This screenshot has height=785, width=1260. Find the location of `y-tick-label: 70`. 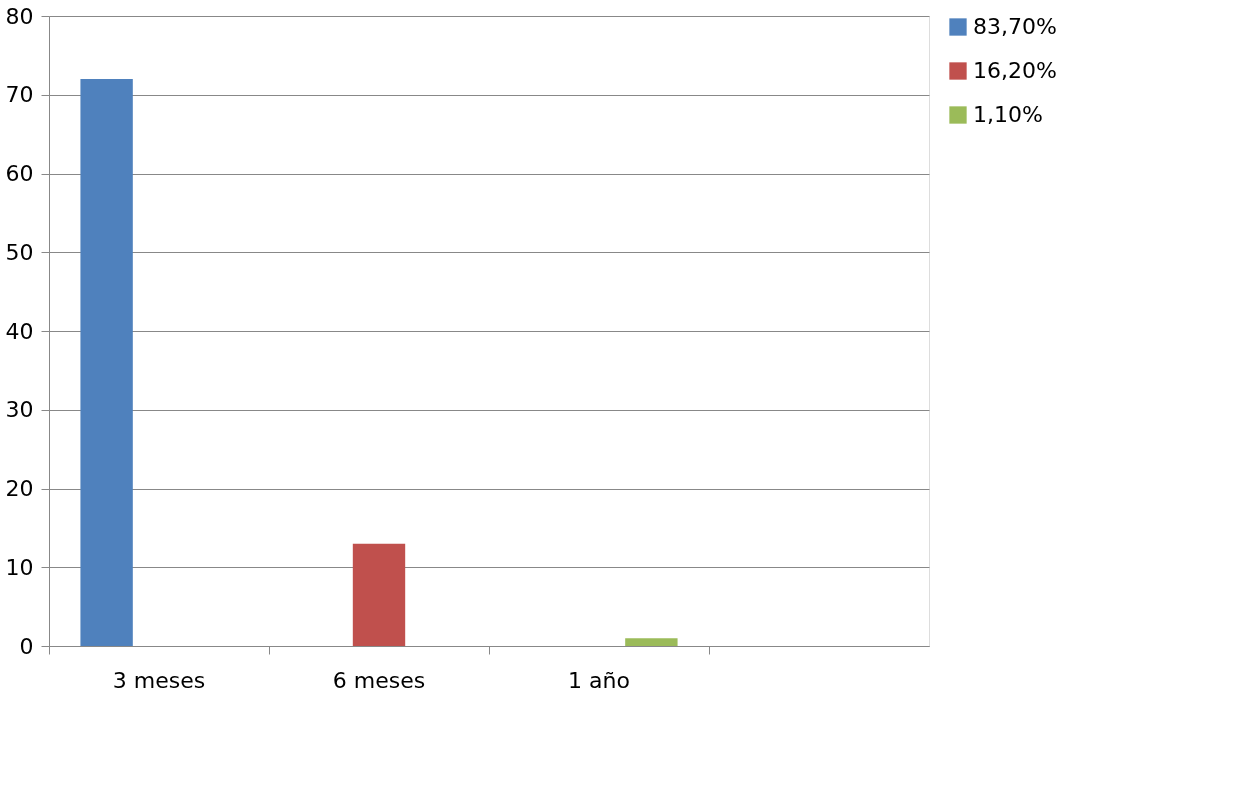

y-tick-label: 70 is located at coordinates (19, 95).